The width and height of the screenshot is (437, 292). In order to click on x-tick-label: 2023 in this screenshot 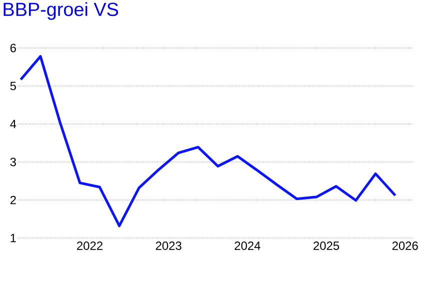, I will do `click(169, 246)`.